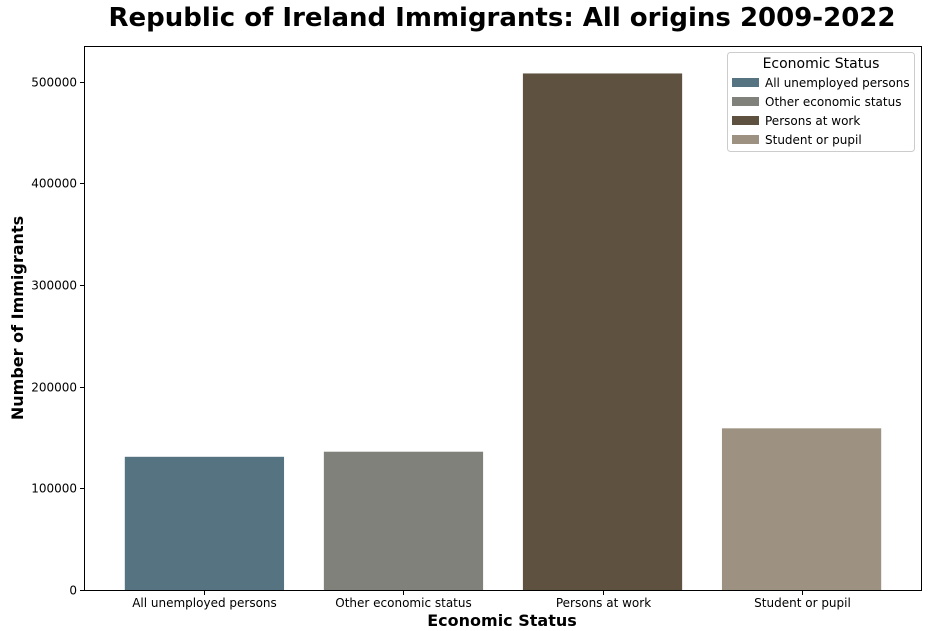  I want to click on legend-title: Economic Status, so click(821, 64).